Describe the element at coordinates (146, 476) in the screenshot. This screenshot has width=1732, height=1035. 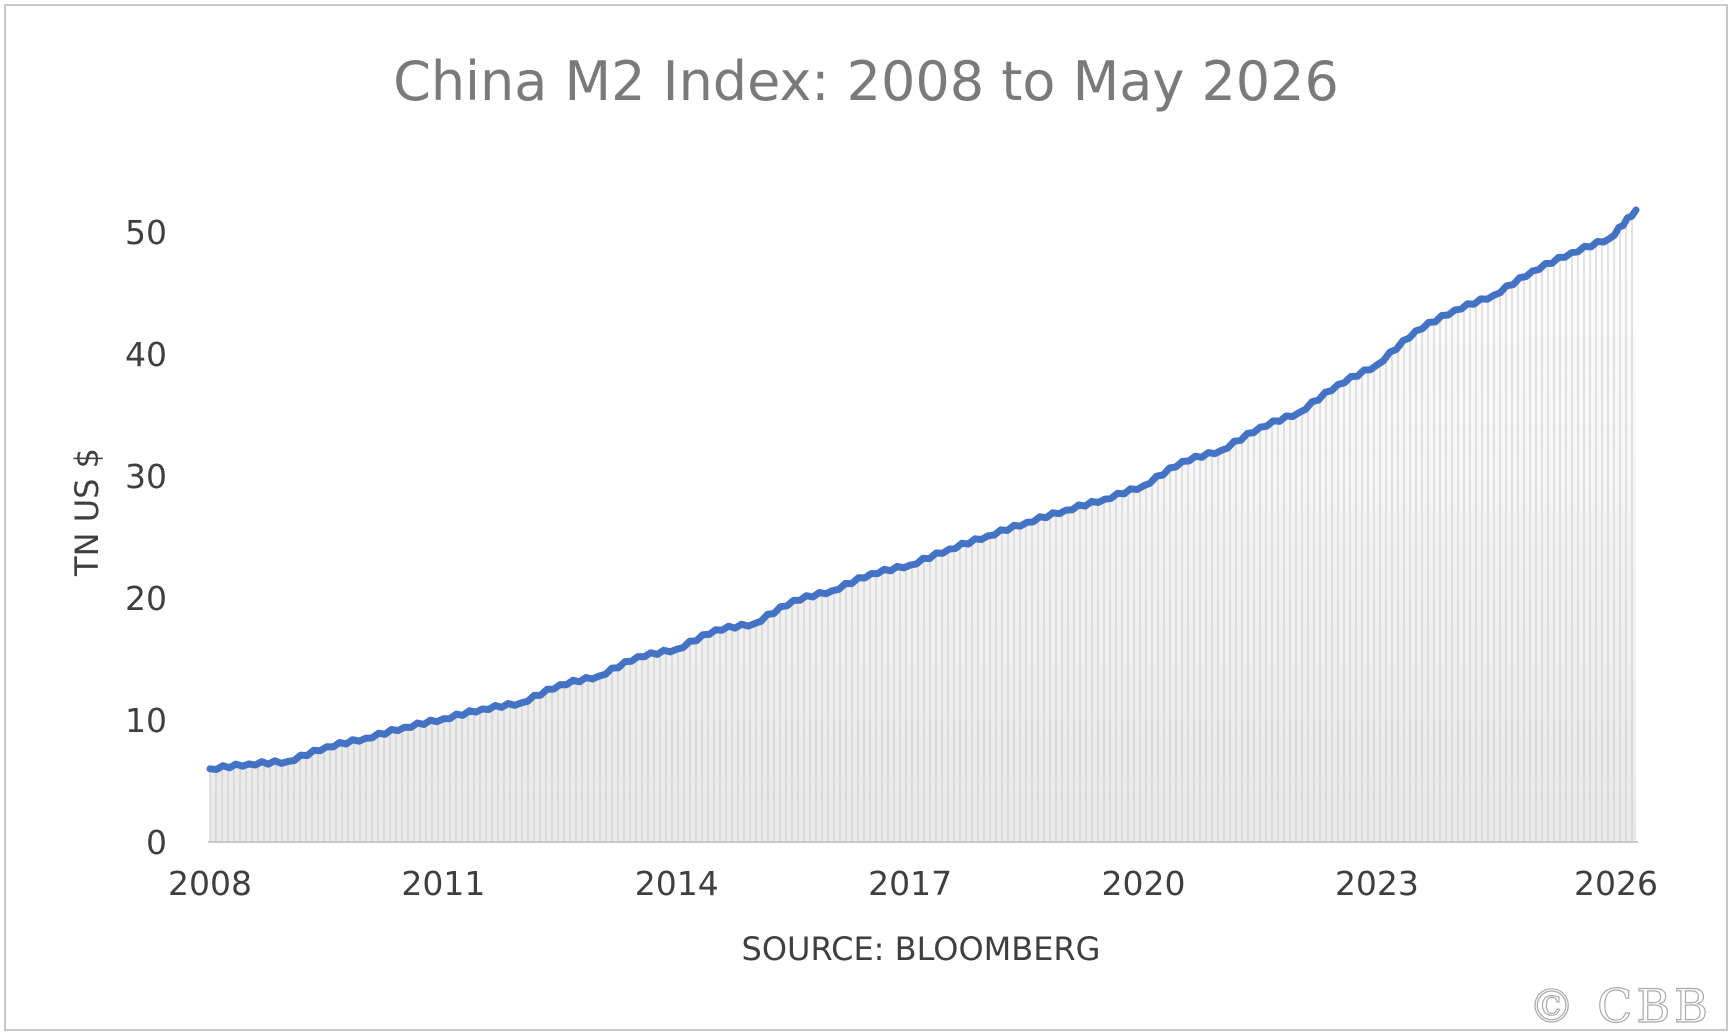
I see `y-tick-label: 30` at that location.